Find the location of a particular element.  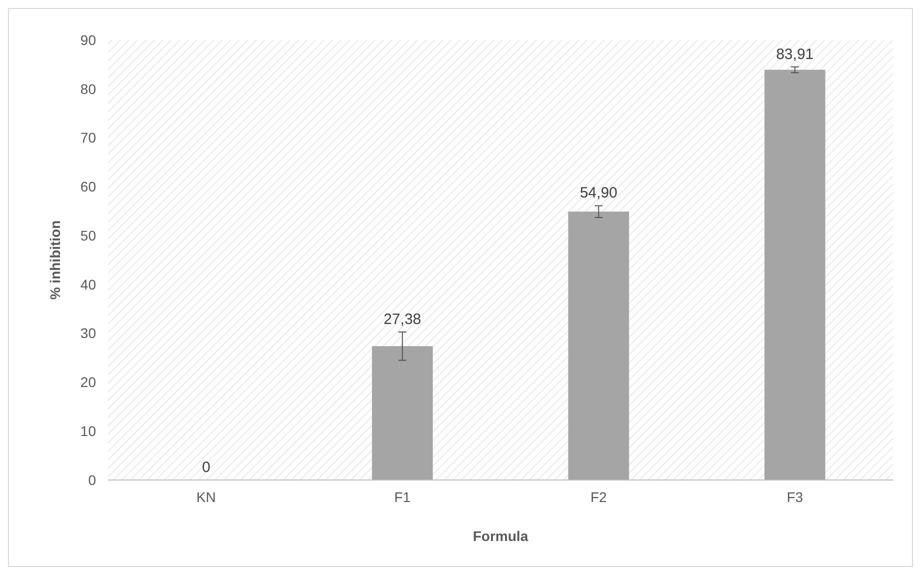

y-tick-label: 80 is located at coordinates (88, 88).